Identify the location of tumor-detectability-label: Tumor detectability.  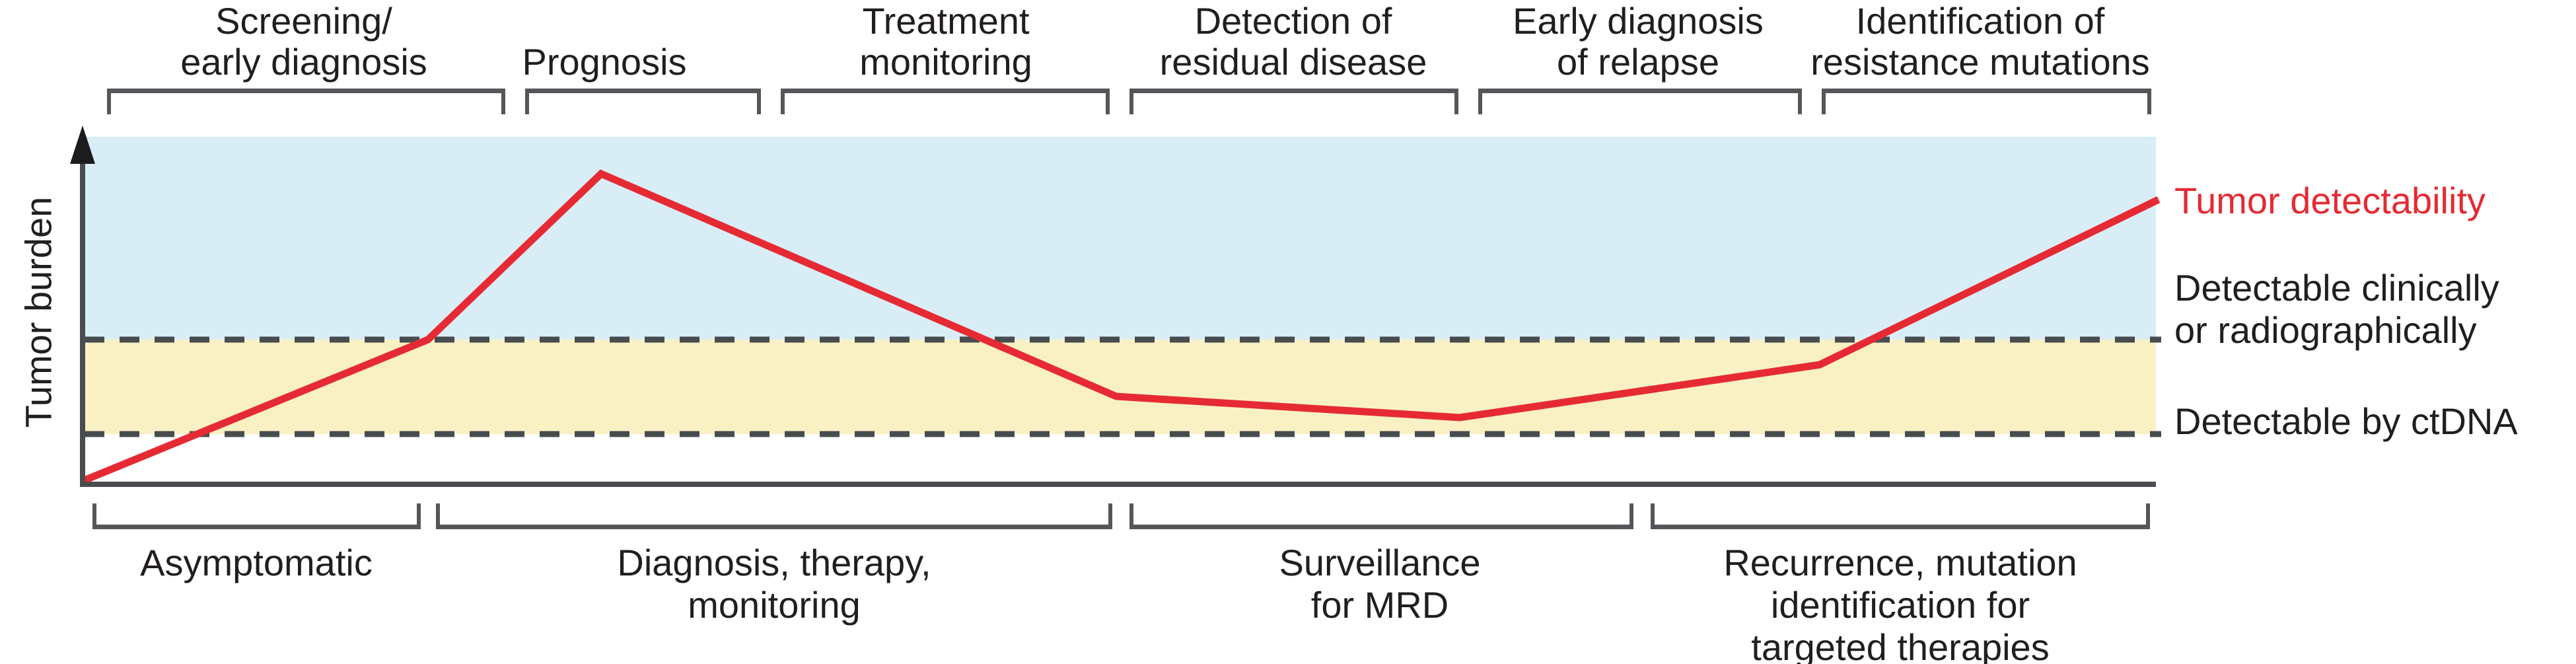
(2330, 200).